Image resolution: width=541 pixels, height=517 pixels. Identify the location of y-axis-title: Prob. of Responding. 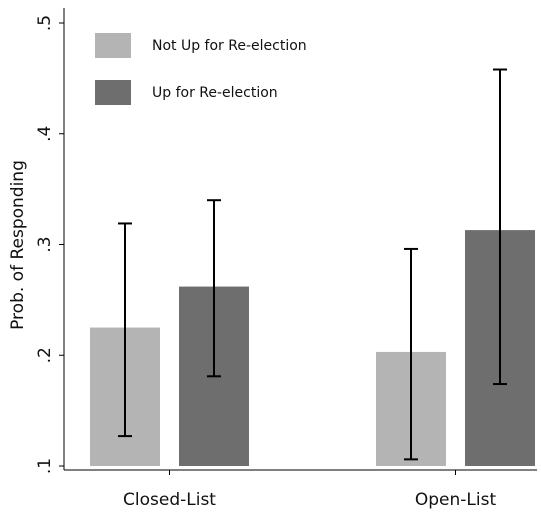
(18, 245).